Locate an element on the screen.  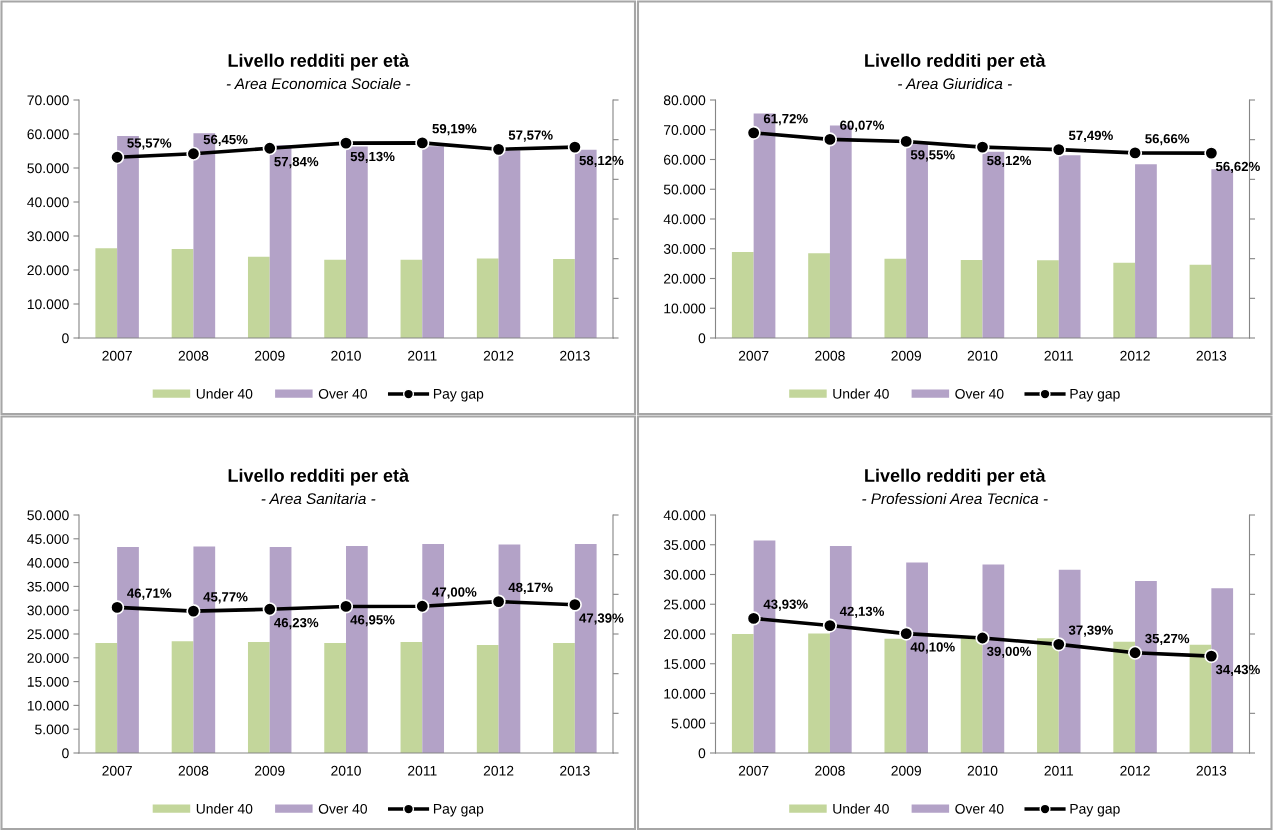
data-label: 61,72% is located at coordinates (785, 119).